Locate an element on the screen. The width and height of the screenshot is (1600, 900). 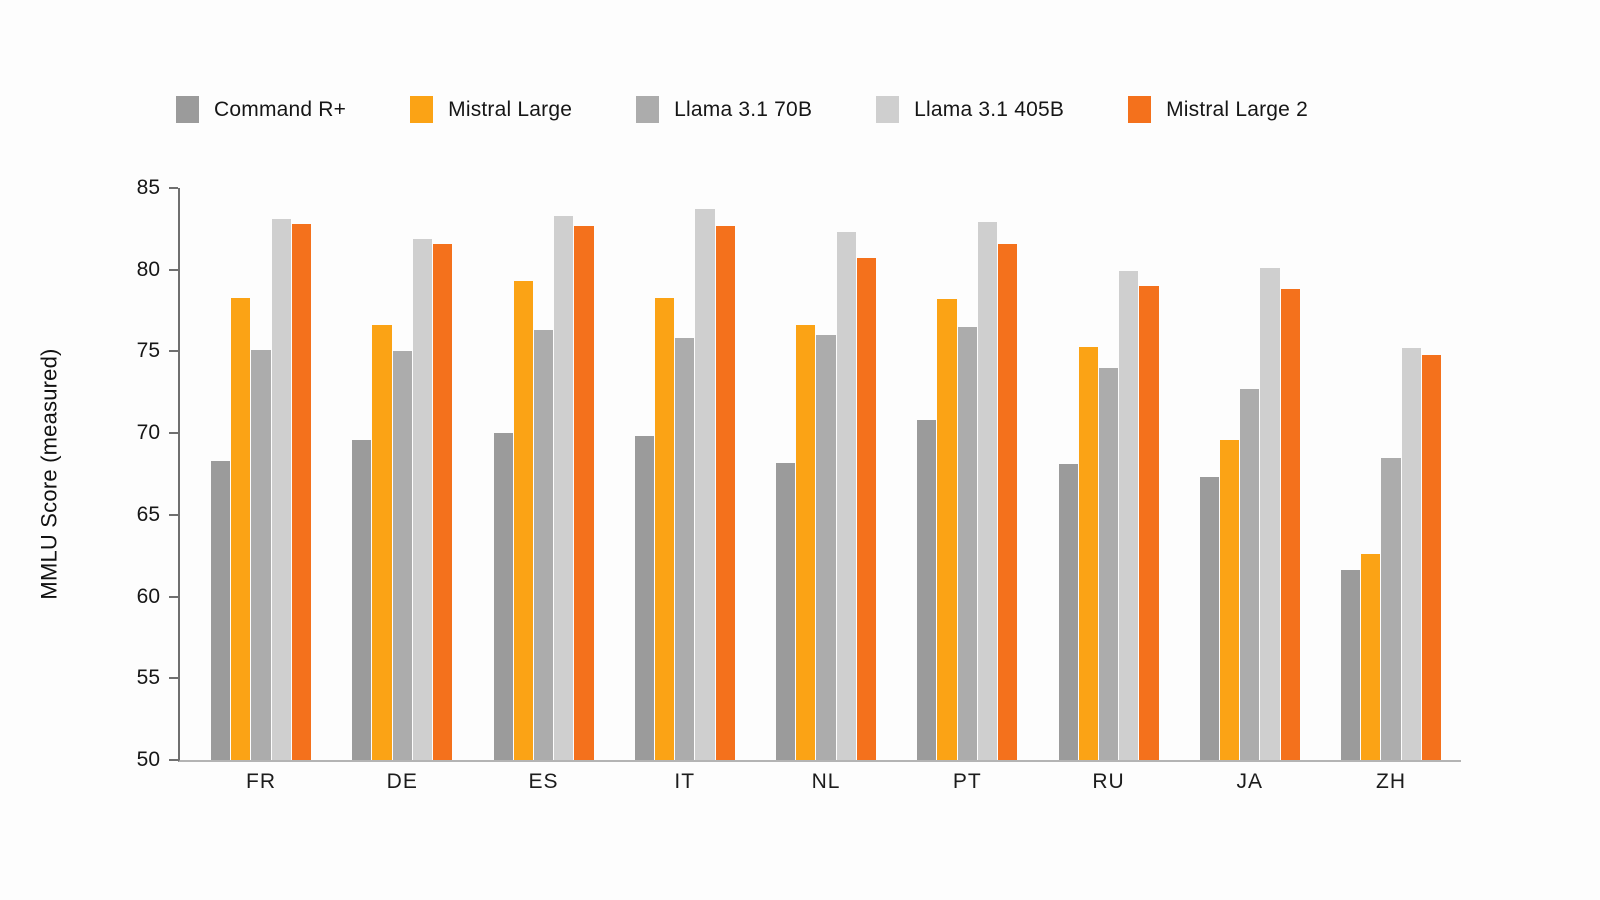
legend-label: Mistral Large 2 is located at coordinates (1237, 109).